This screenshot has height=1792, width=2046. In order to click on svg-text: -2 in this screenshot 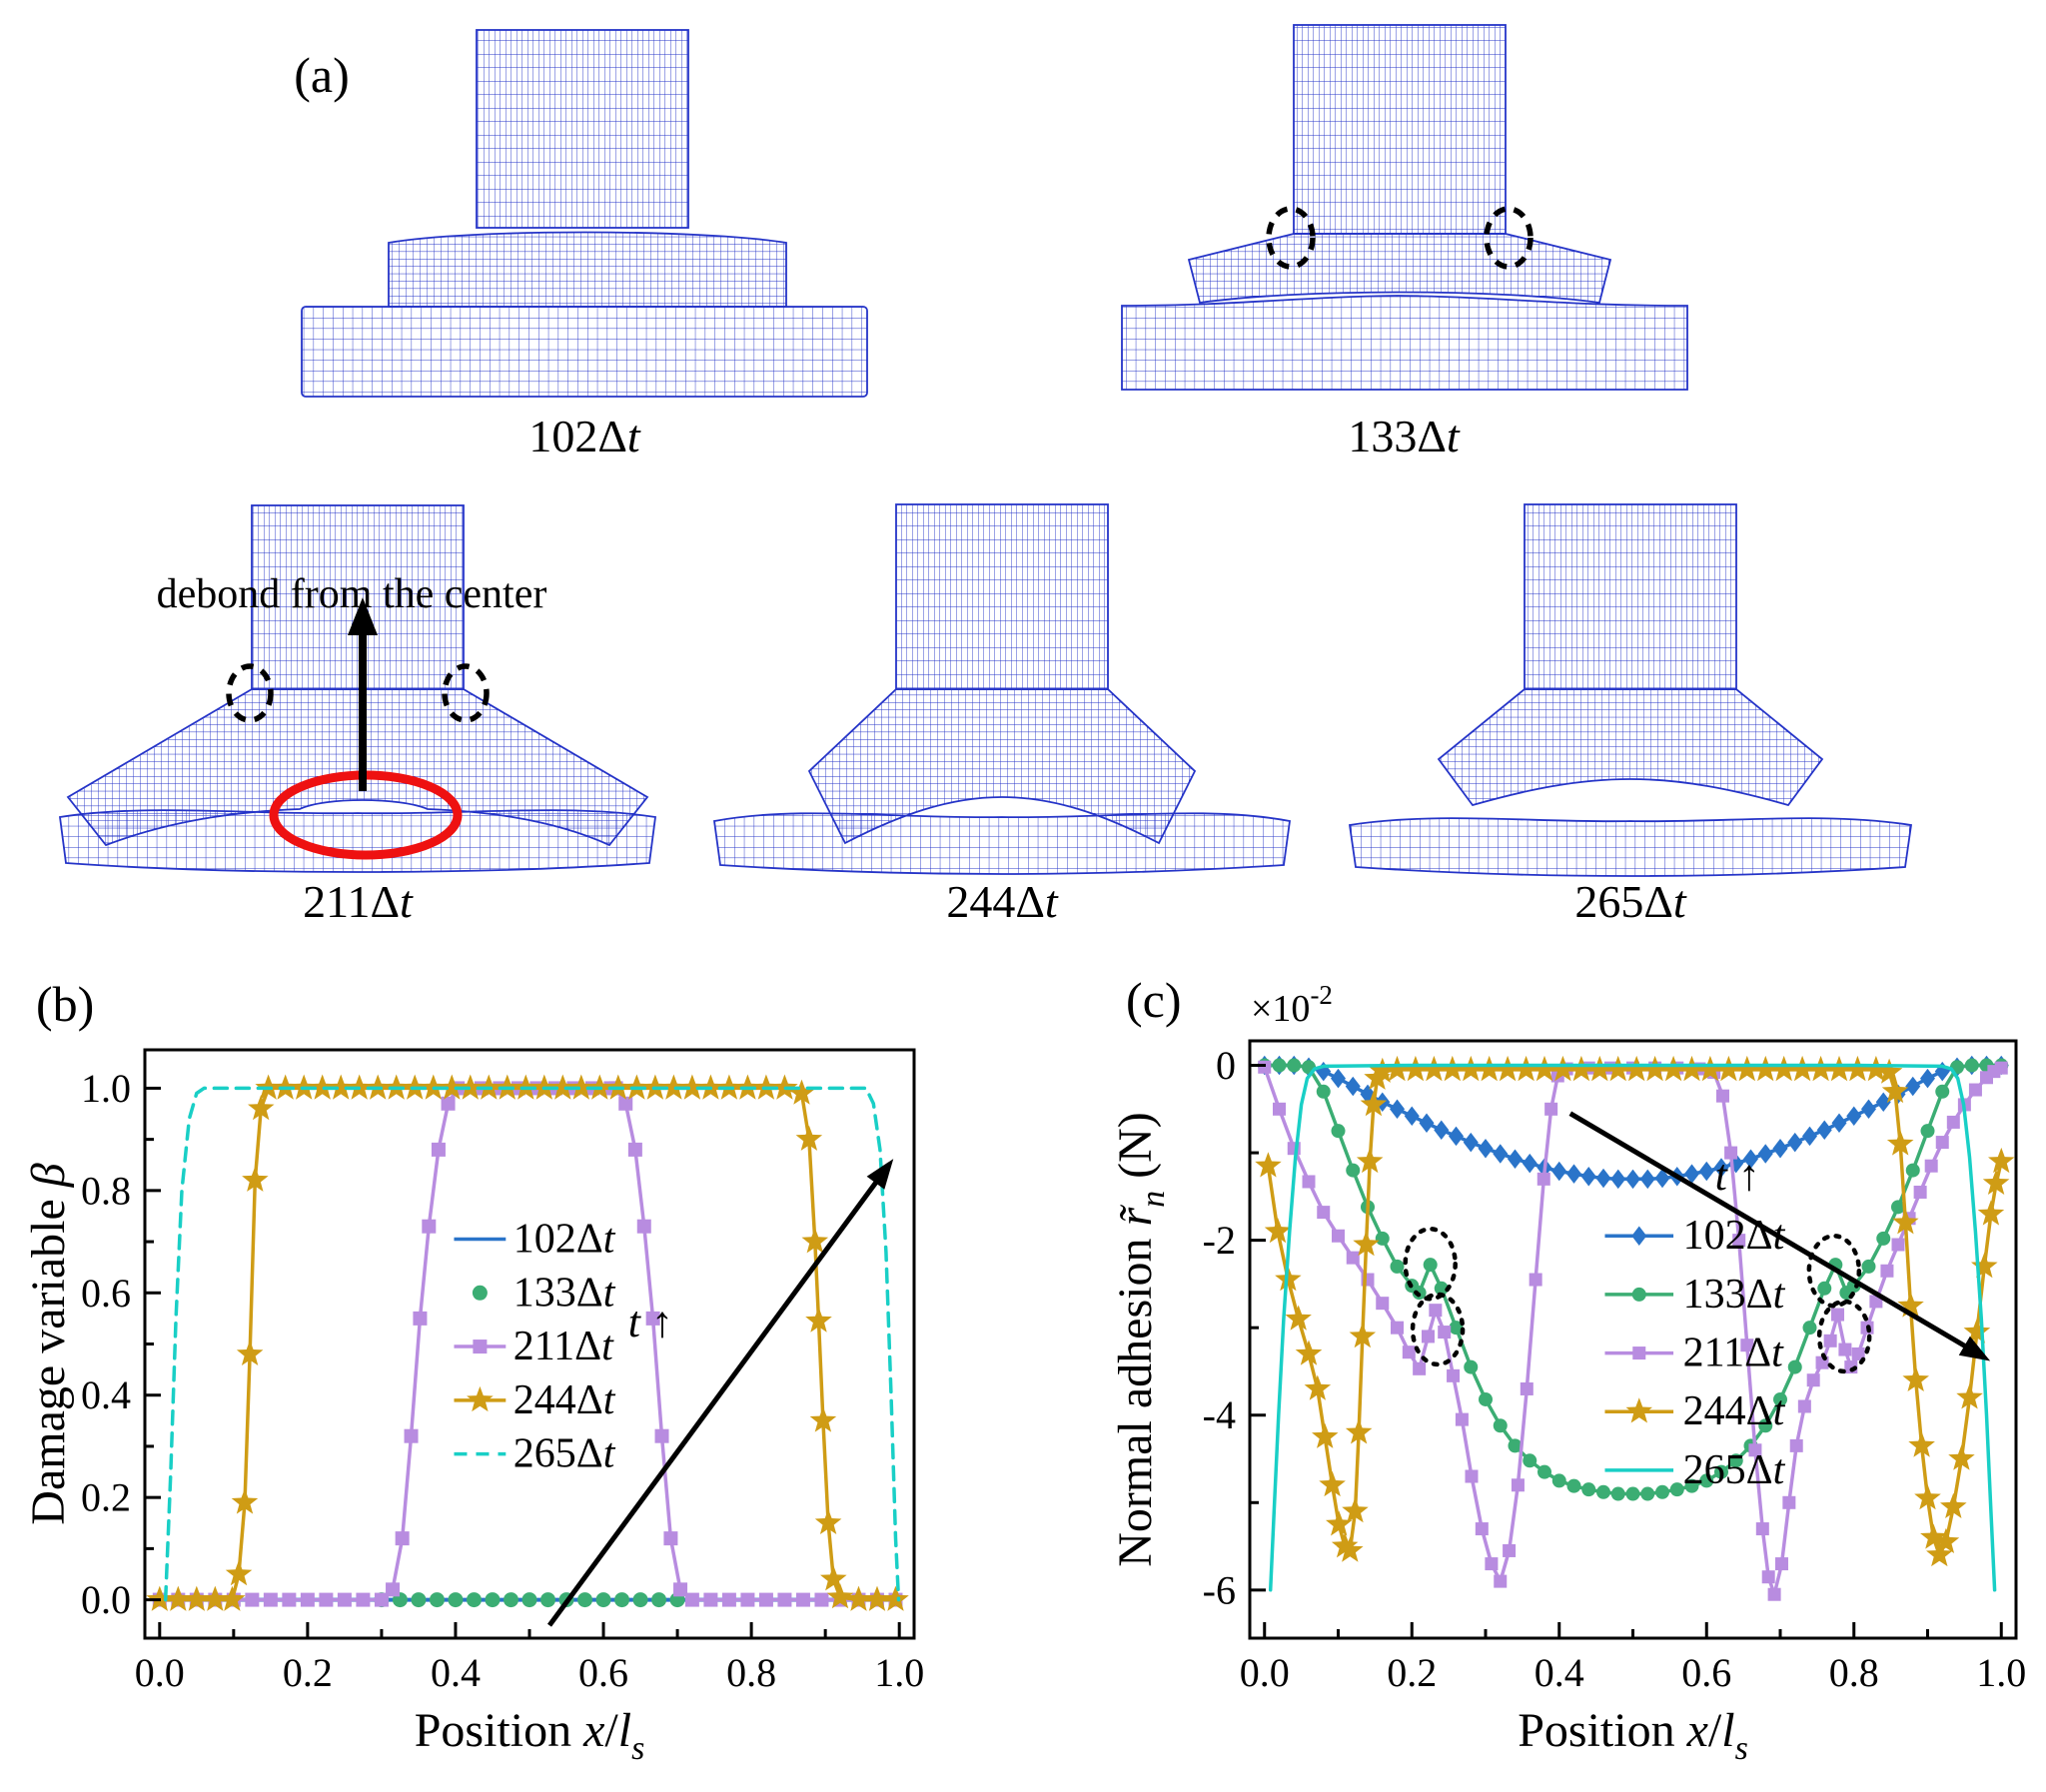, I will do `click(1219, 1240)`.